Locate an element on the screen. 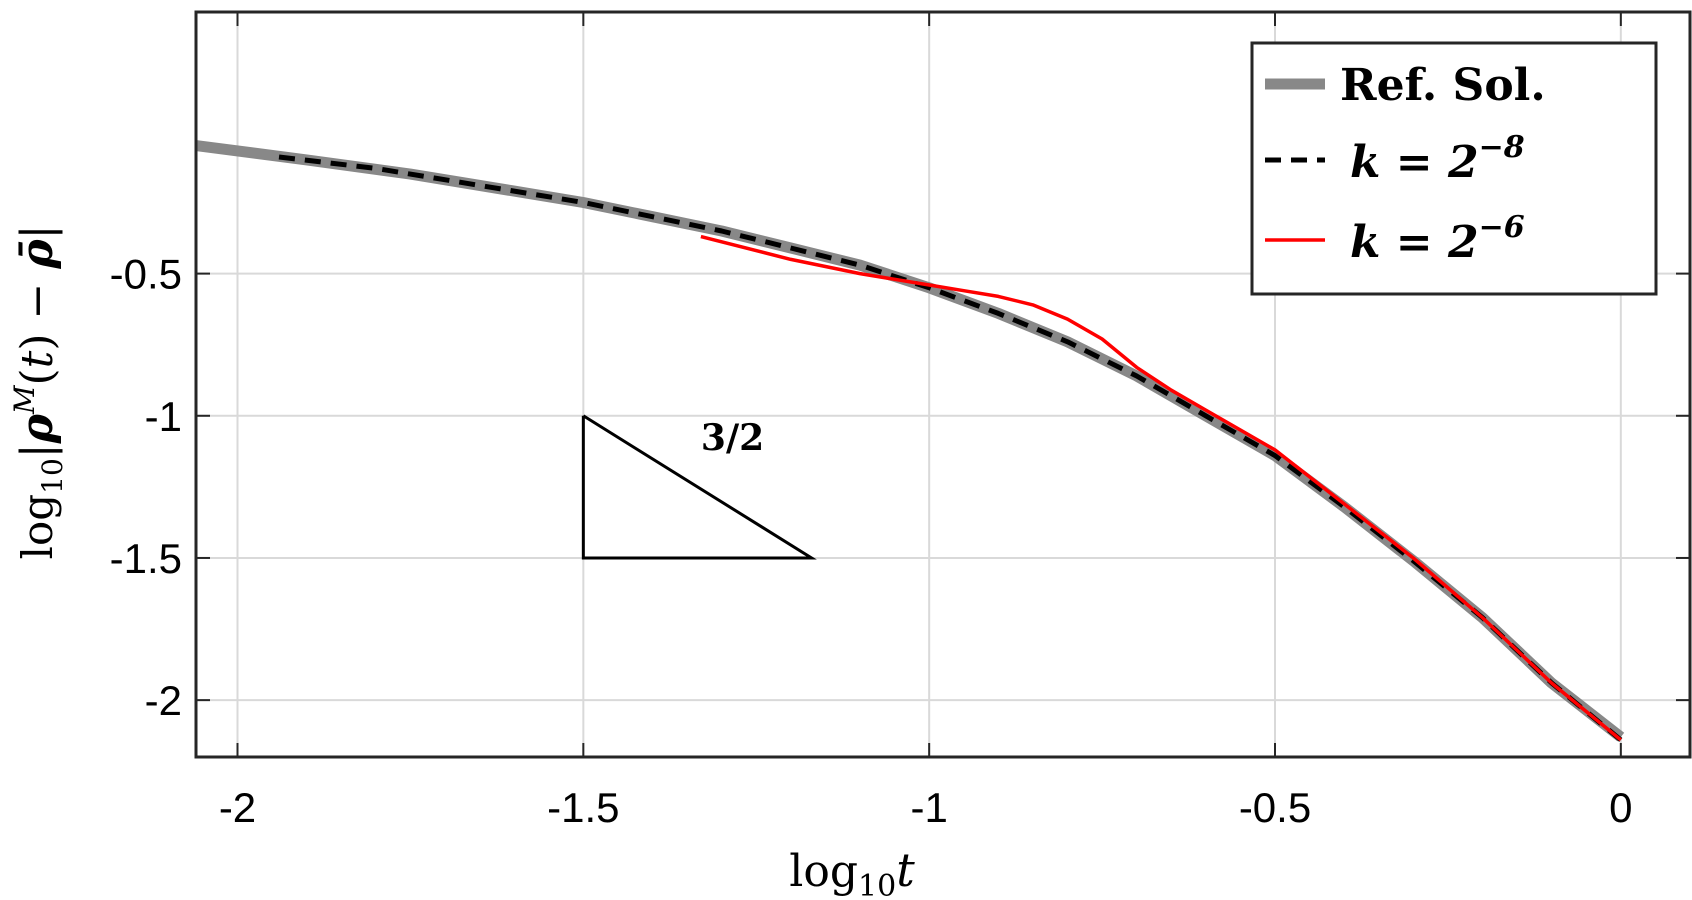 This screenshot has width=1692, height=900. y-tick-label: -0.5 is located at coordinates (146, 274).